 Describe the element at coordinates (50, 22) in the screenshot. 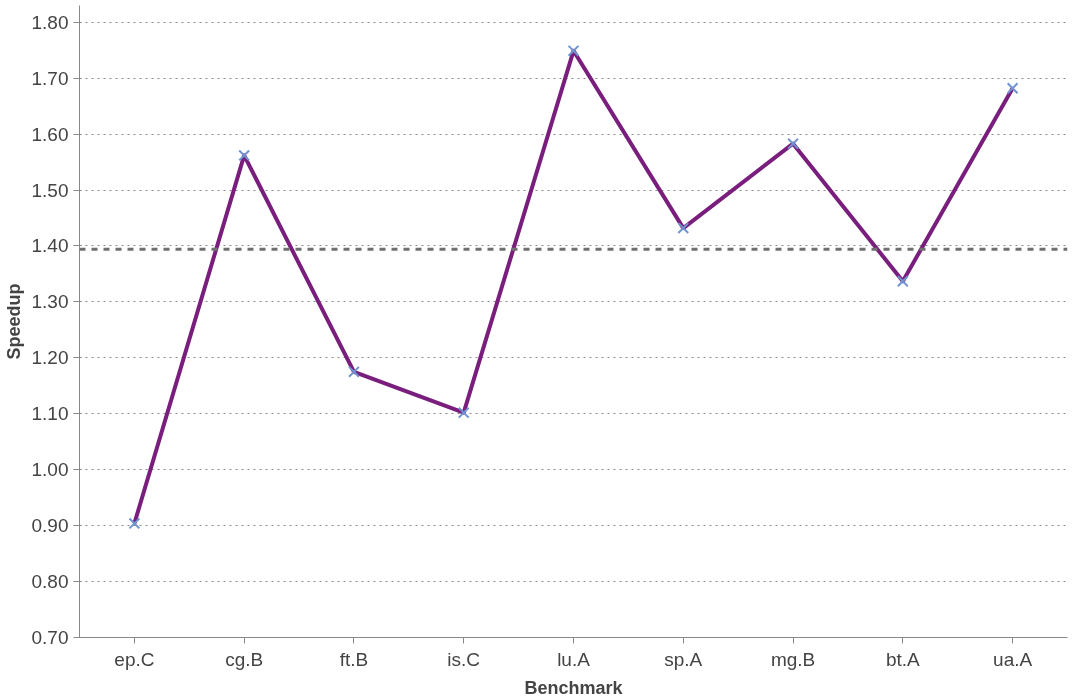

I see `y-tick-label: 1.80` at that location.